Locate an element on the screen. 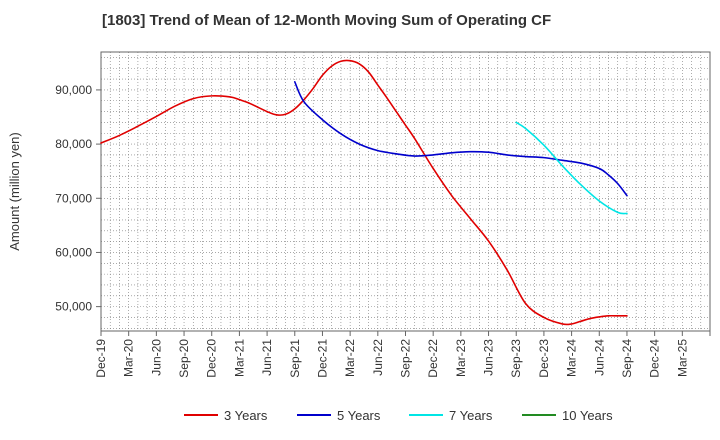 Image resolution: width=720 pixels, height=440 pixels. series-line-7-years is located at coordinates (571, 168).